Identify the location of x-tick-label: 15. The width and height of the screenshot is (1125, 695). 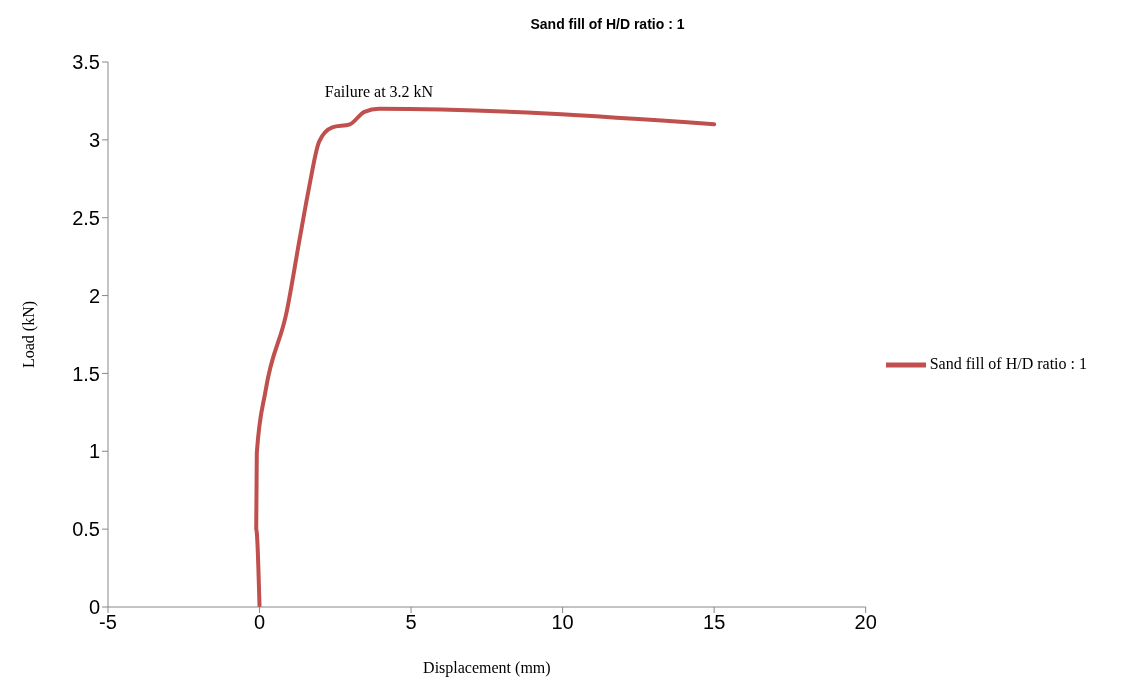
(714, 622).